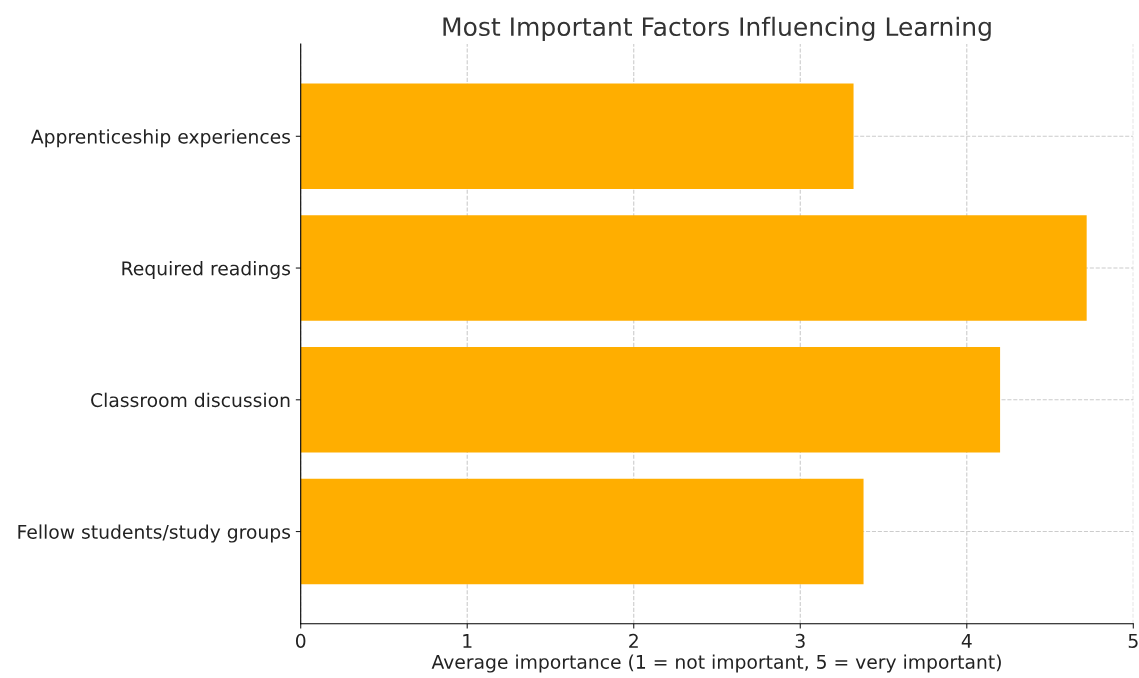  What do you see at coordinates (467, 641) in the screenshot?
I see `x-tick-label: 1` at bounding box center [467, 641].